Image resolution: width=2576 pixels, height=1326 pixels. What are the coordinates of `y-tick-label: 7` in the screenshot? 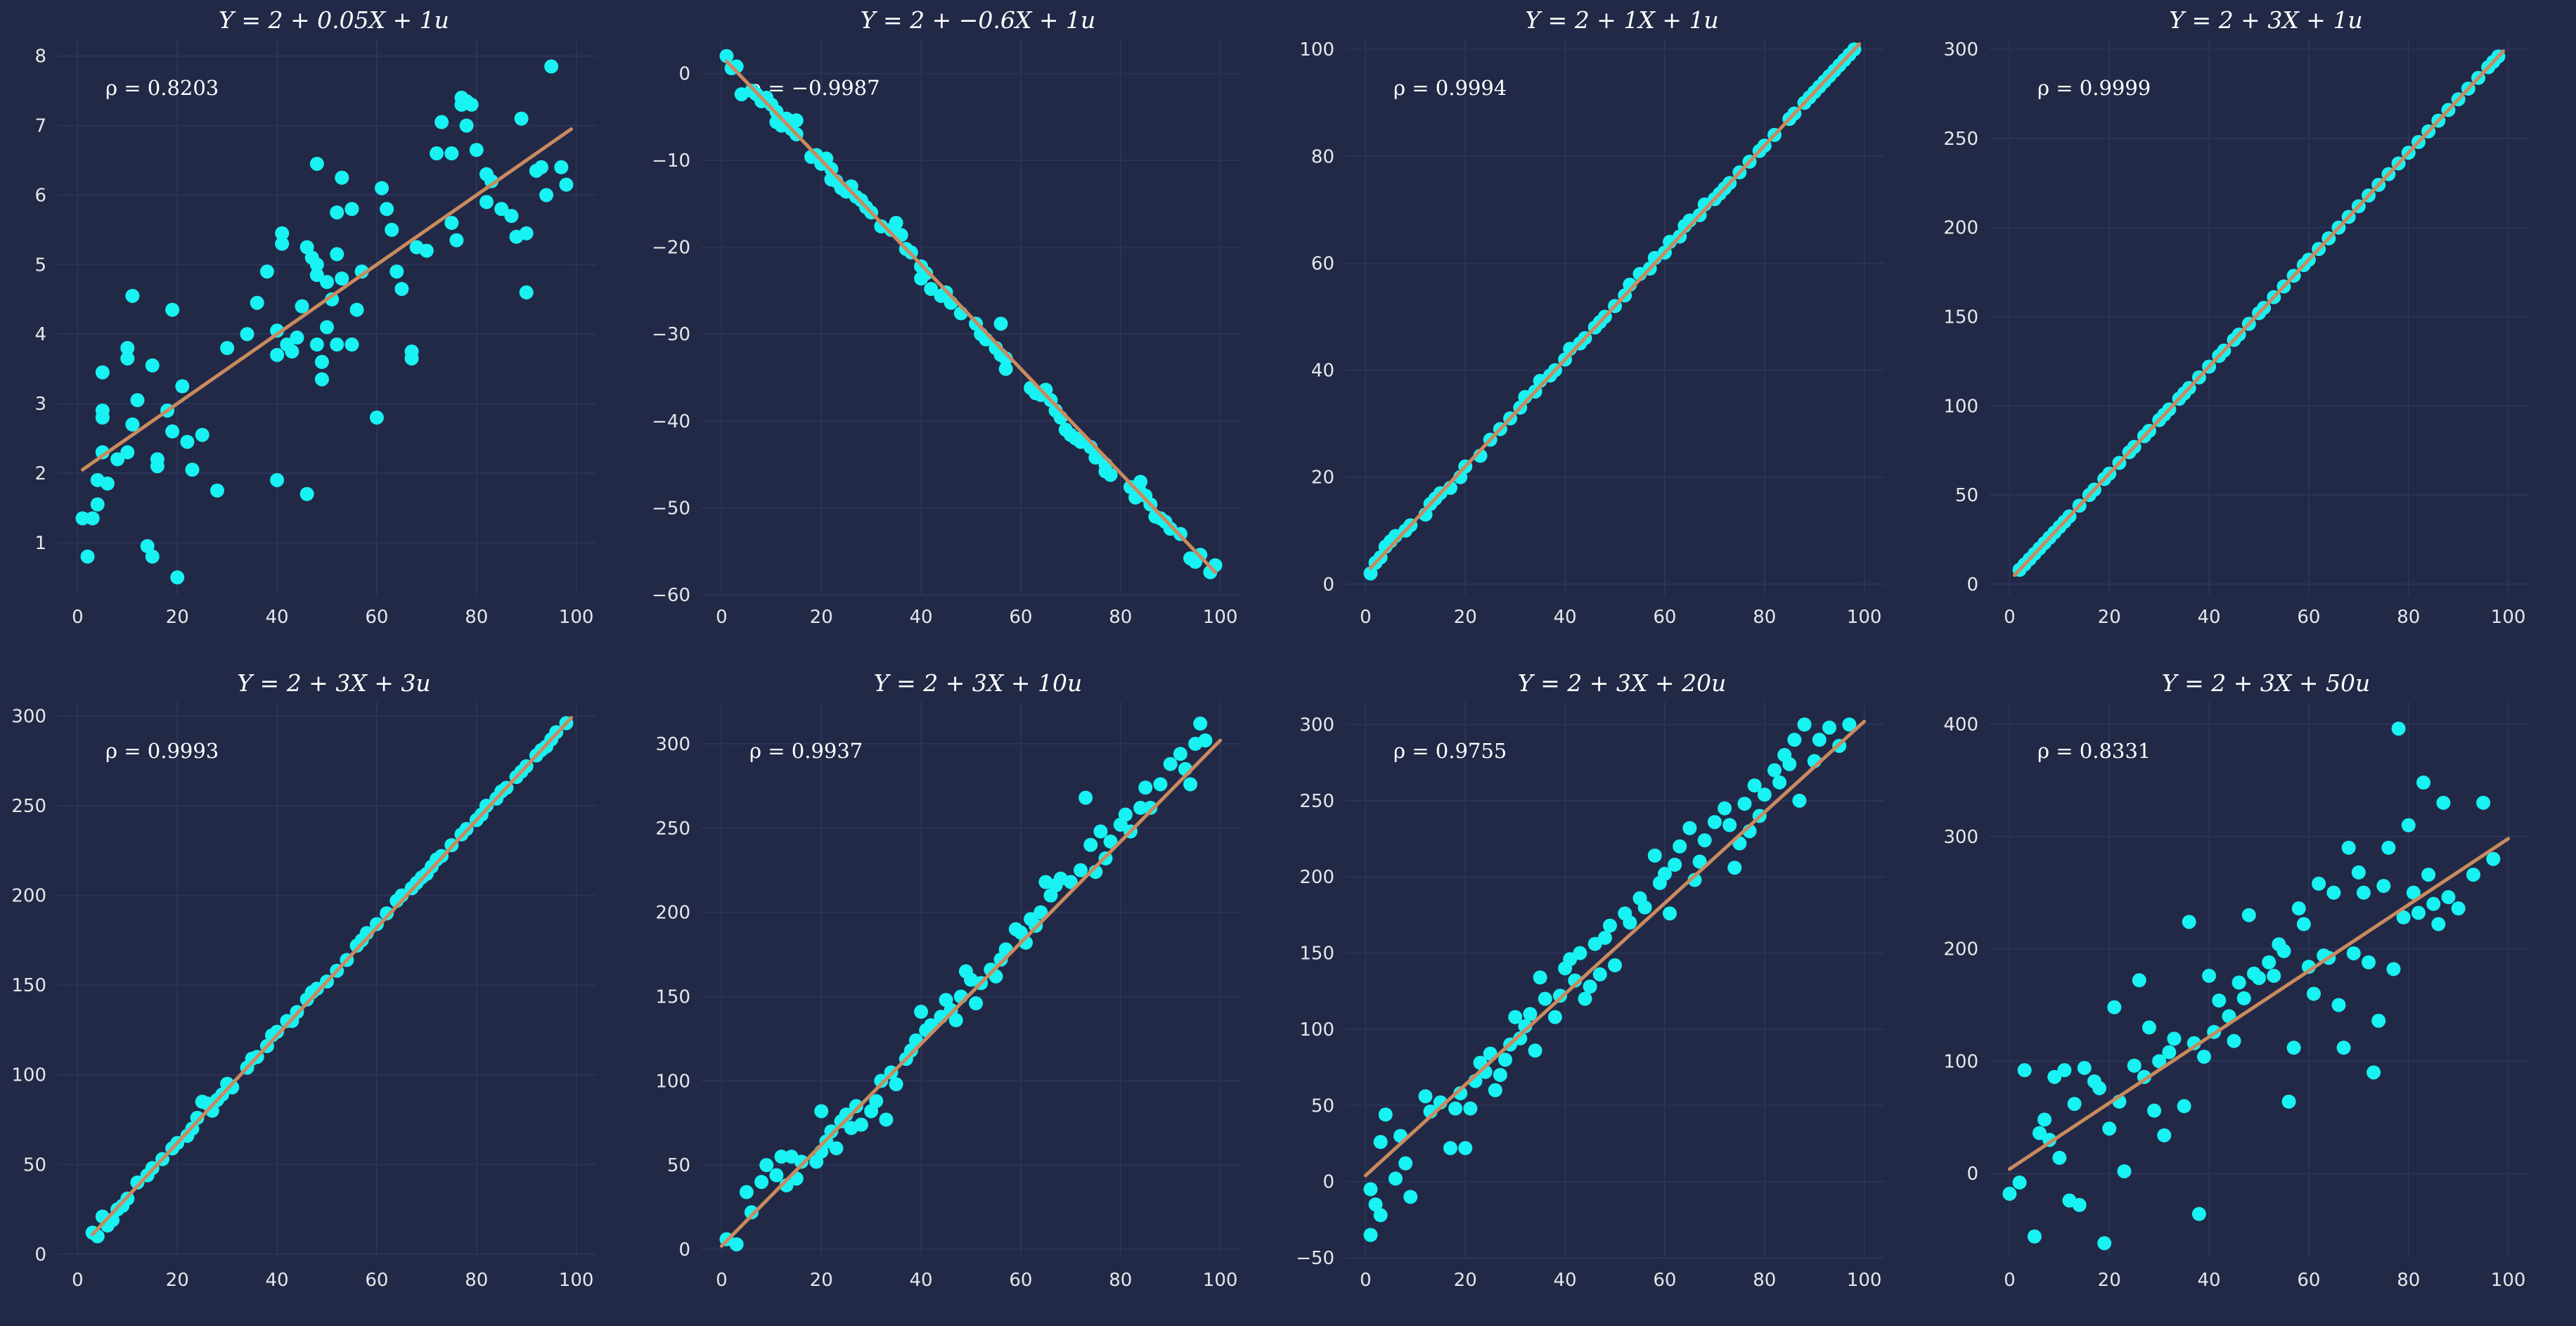 It's located at (40, 126).